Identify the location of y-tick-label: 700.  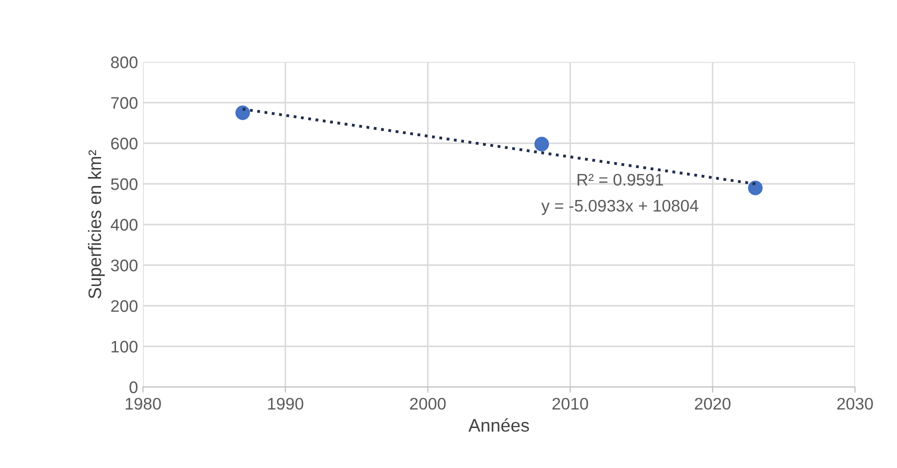
(124, 103).